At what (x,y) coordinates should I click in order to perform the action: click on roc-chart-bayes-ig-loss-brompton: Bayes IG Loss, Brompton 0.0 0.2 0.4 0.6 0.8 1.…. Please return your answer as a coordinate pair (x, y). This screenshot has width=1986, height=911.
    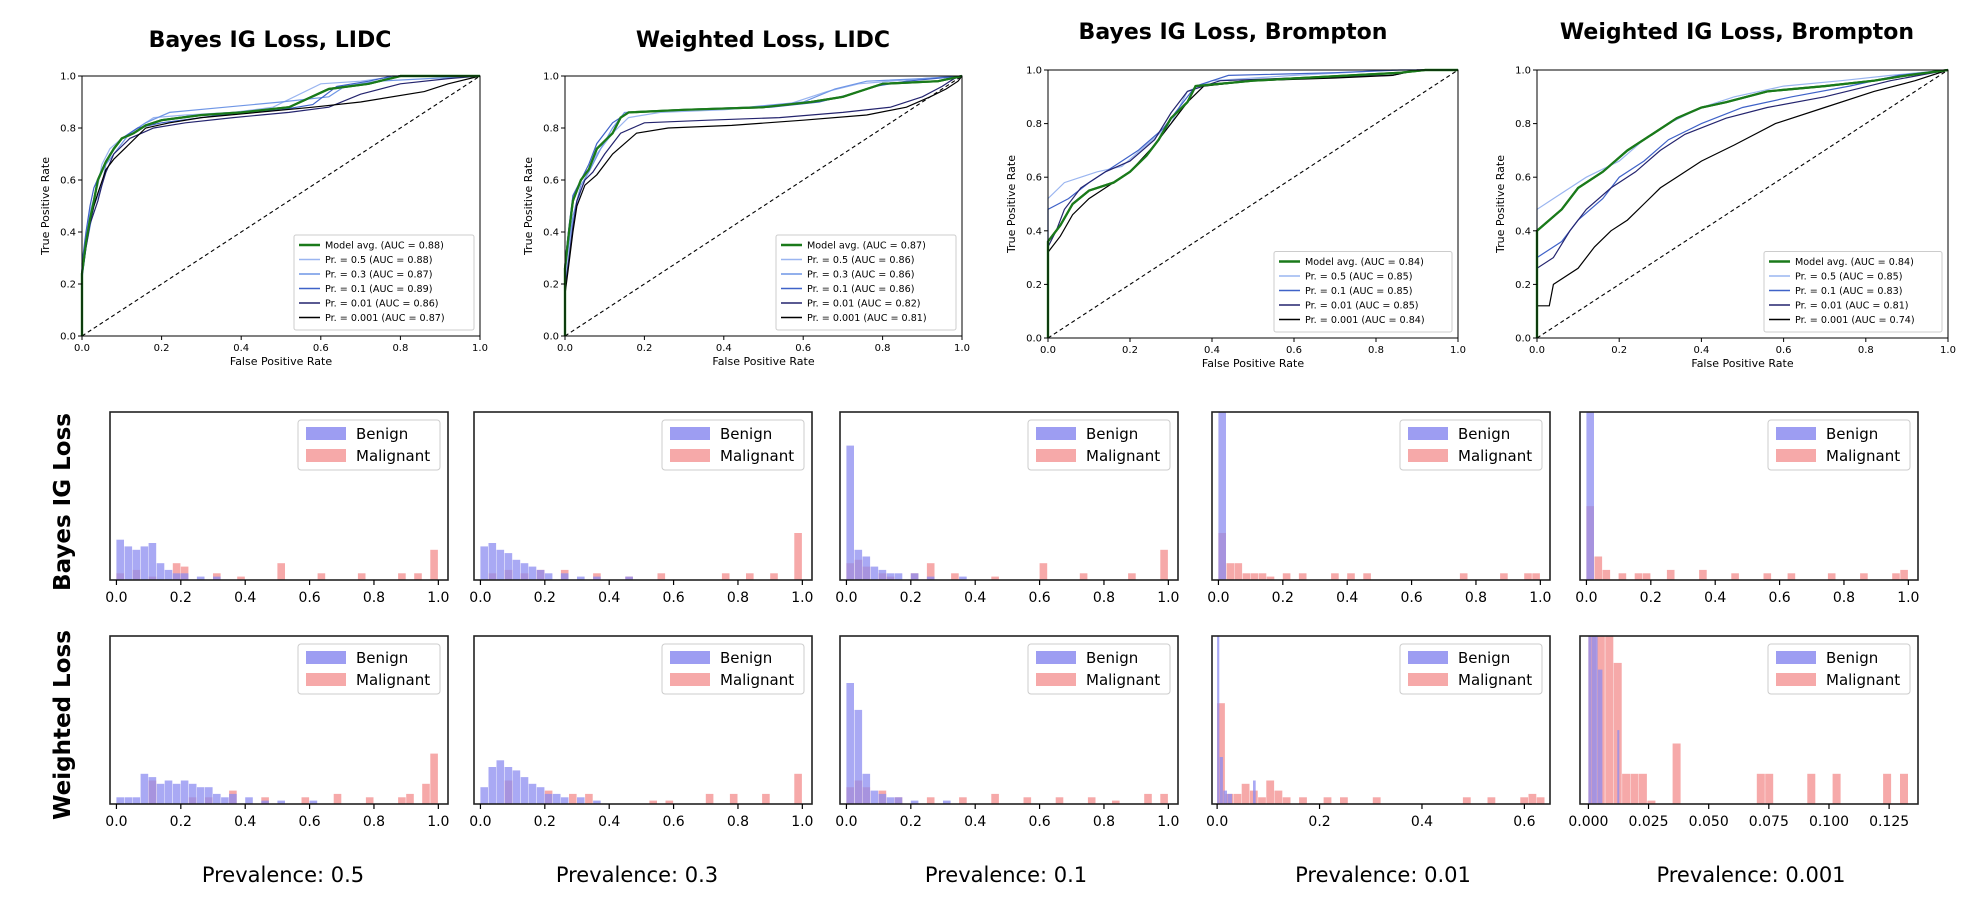
    Looking at the image, I should click on (1235, 195).